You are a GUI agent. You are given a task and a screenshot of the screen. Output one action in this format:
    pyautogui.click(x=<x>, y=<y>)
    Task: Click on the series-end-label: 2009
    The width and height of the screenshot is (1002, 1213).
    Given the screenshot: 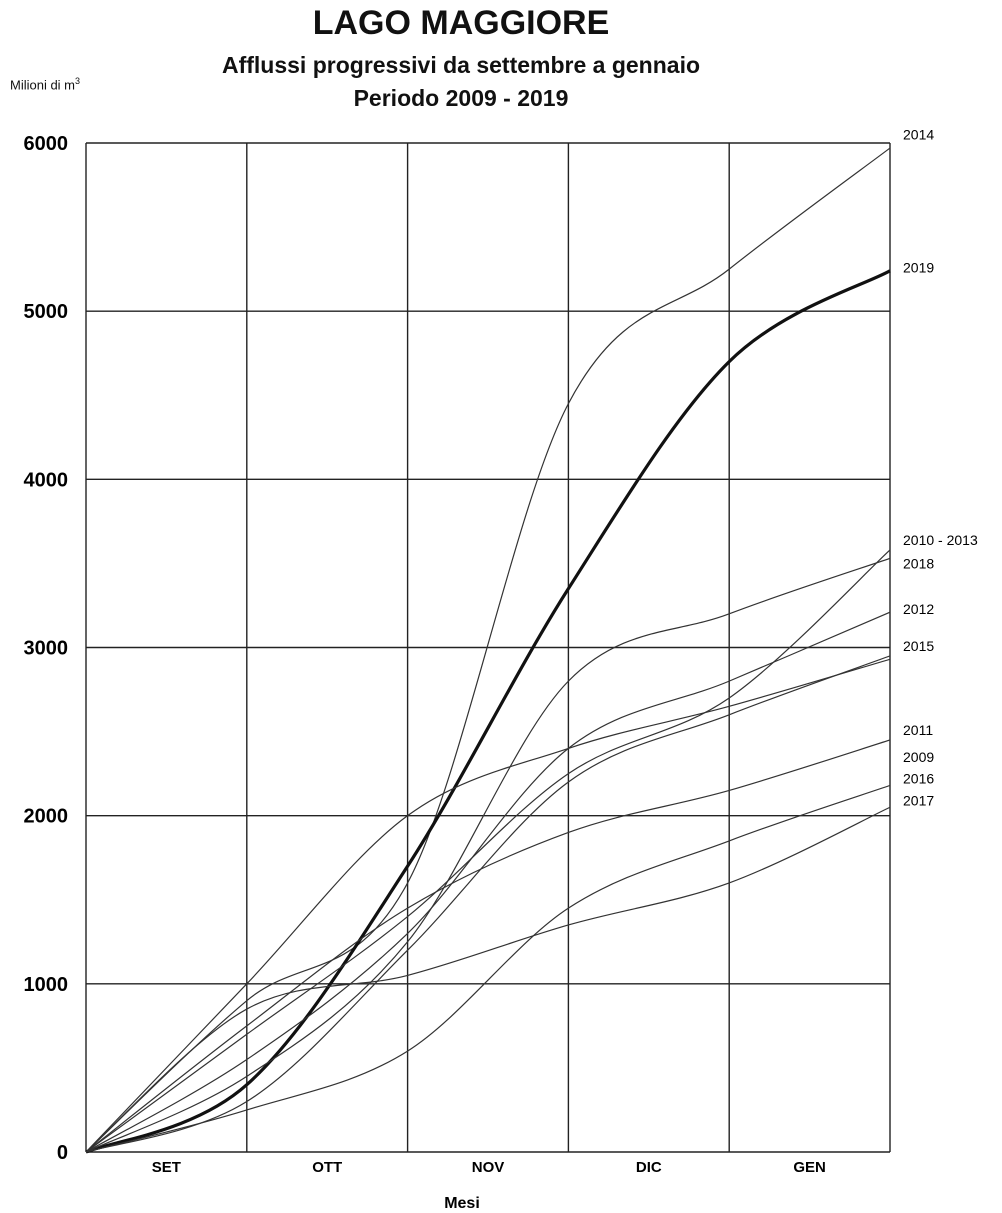 What is the action you would take?
    pyautogui.click(x=918, y=757)
    